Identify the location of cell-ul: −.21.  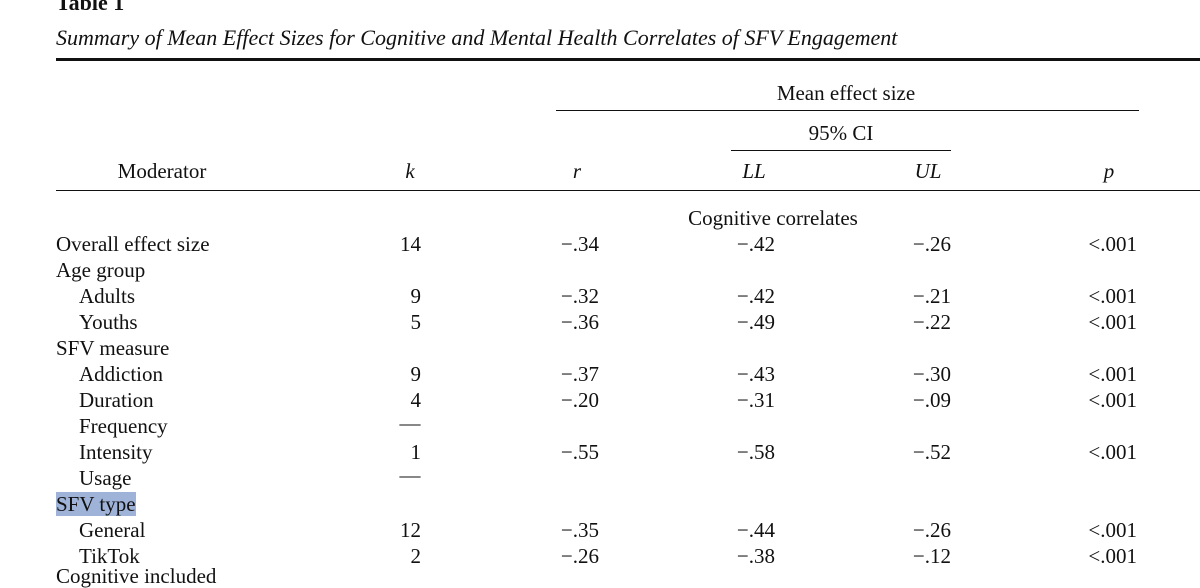
(931, 296).